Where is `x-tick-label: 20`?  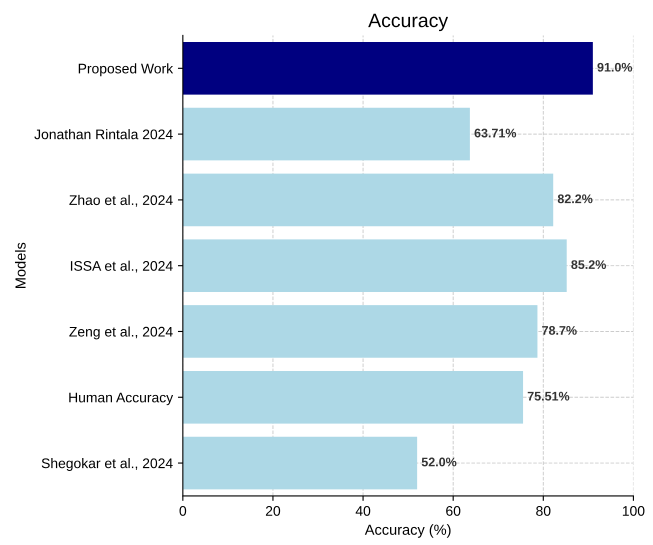 x-tick-label: 20 is located at coordinates (273, 511).